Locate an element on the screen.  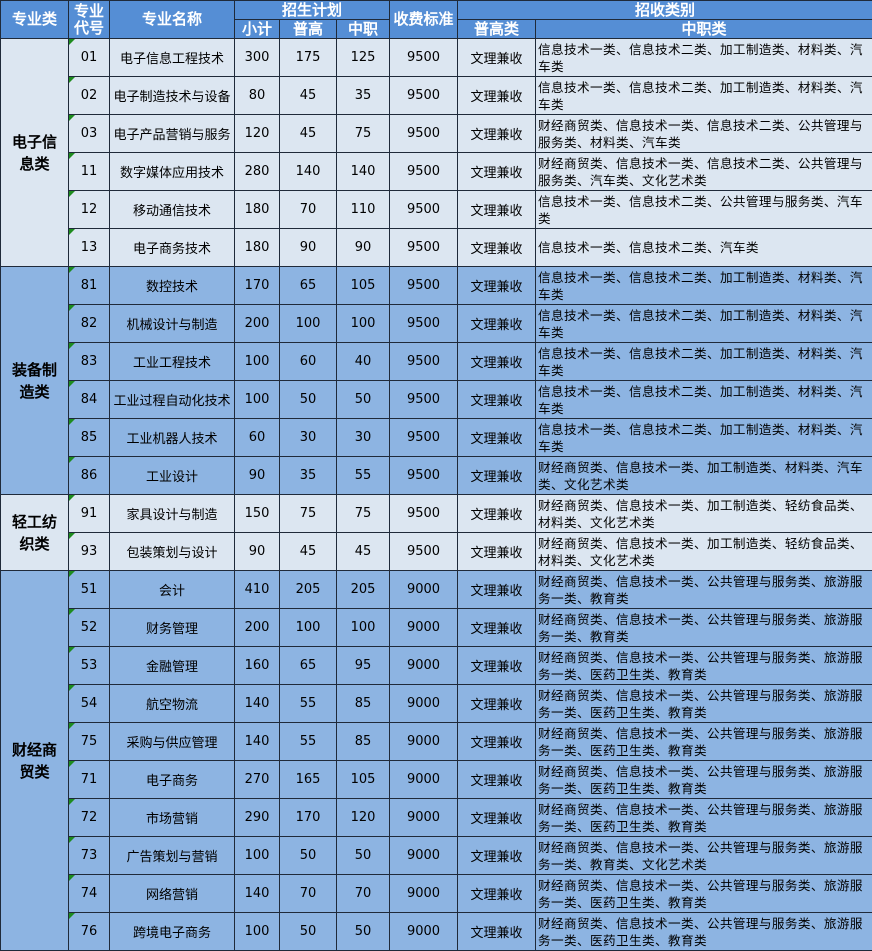
header-vocational: 中职 is located at coordinates (363, 29).